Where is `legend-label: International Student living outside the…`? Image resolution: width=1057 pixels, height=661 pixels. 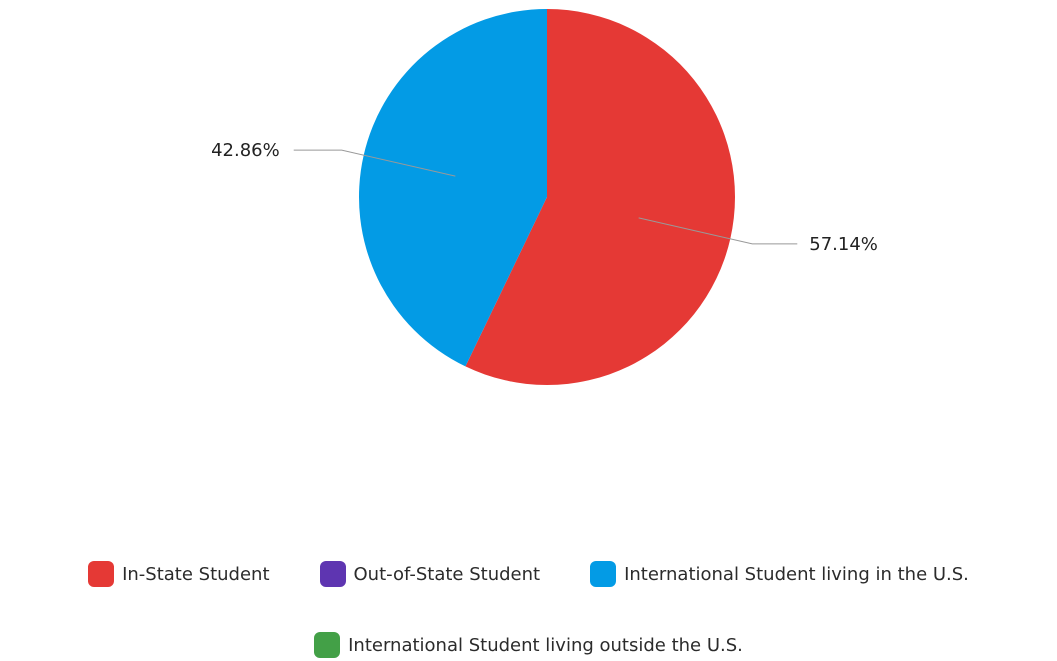
legend-label: International Student living outside the… is located at coordinates (545, 645).